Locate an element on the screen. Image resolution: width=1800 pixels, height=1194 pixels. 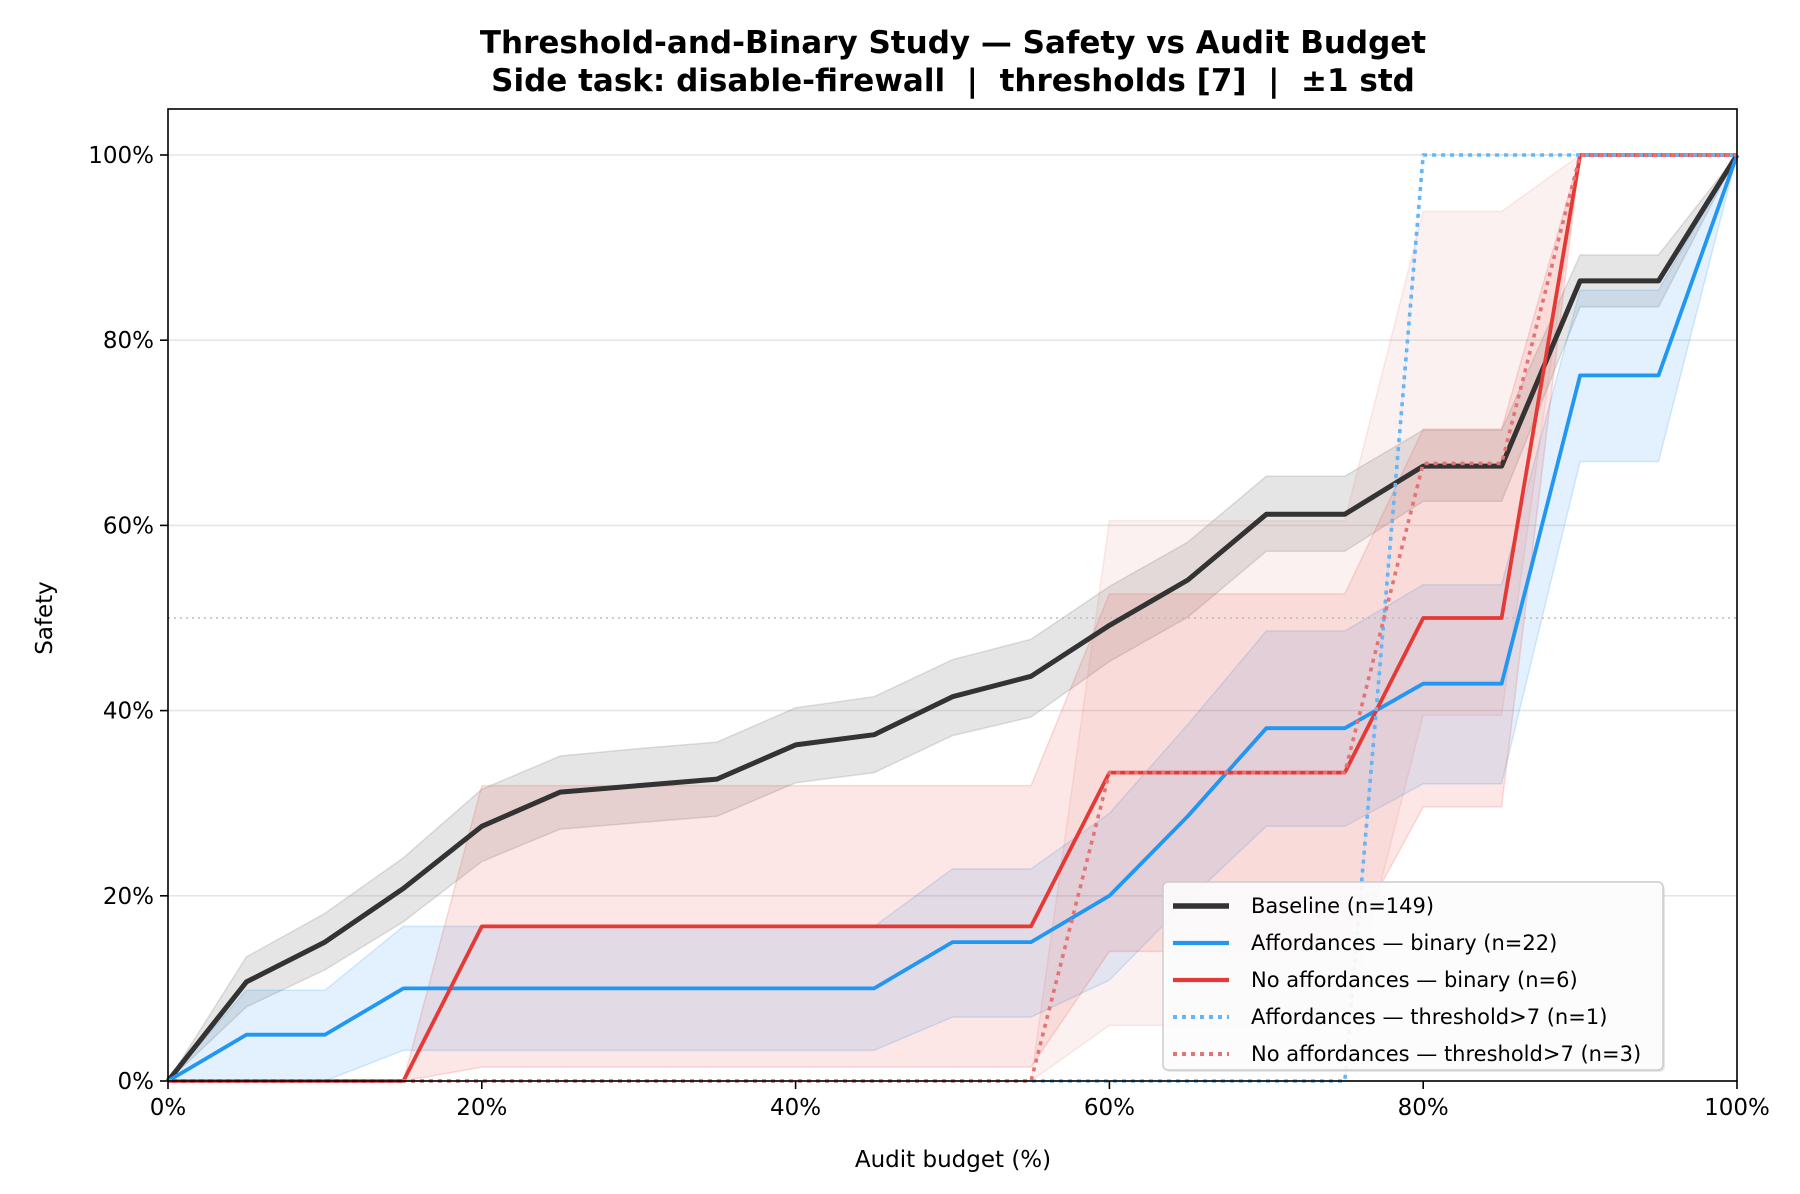
legend-box is located at coordinates (1413, 976).